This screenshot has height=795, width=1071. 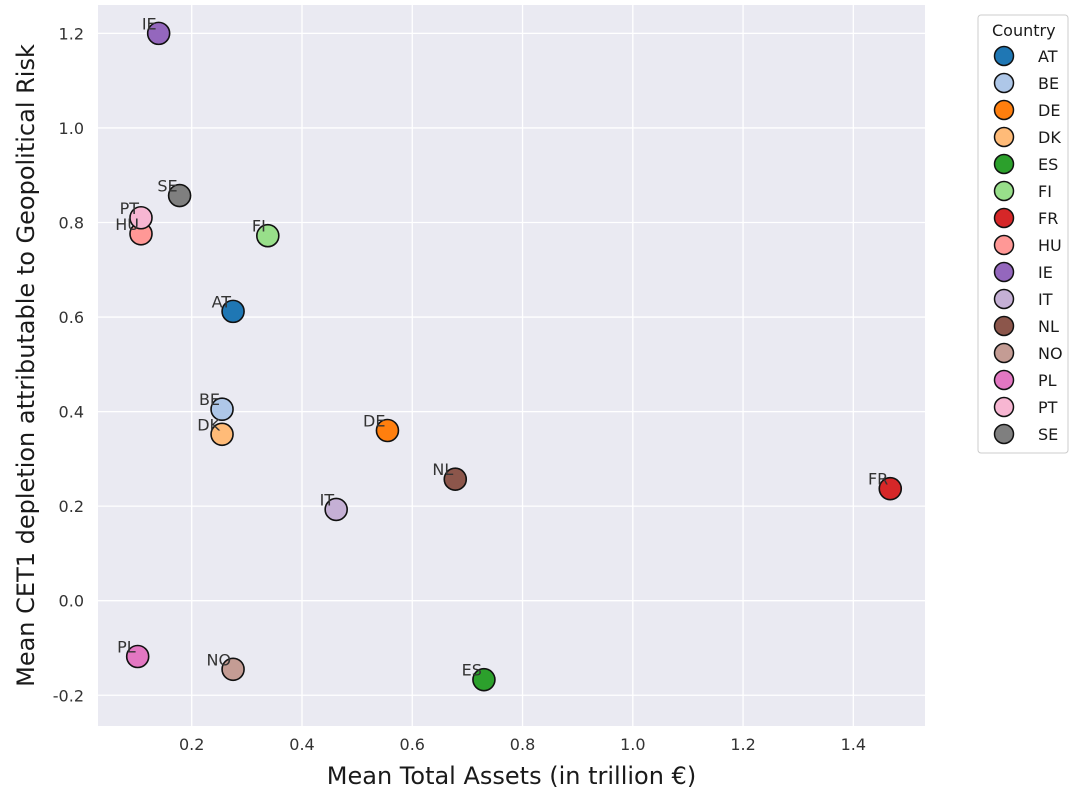 What do you see at coordinates (301, 744) in the screenshot?
I see `x-tick-label: 0.4` at bounding box center [301, 744].